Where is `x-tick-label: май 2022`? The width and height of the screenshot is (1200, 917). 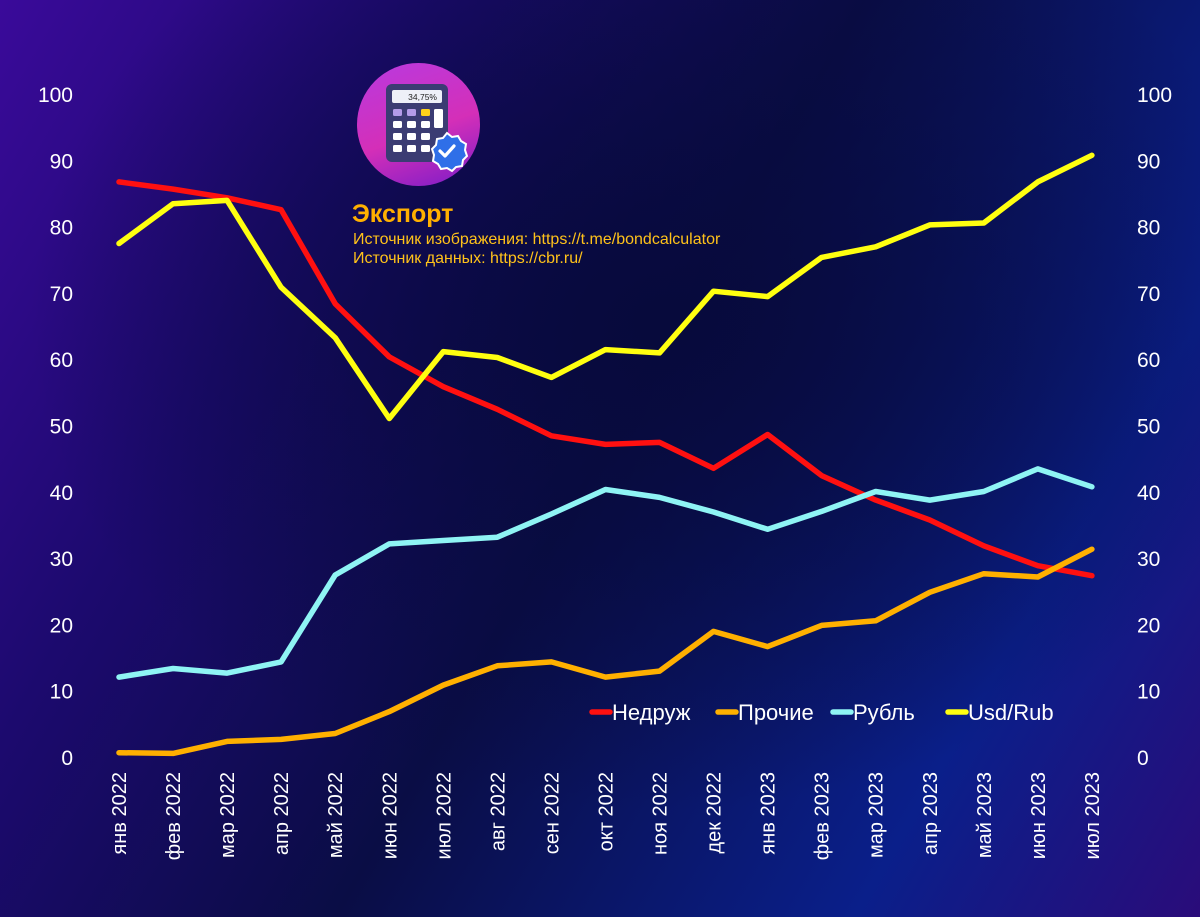 x-tick-label: май 2022 is located at coordinates (336, 815).